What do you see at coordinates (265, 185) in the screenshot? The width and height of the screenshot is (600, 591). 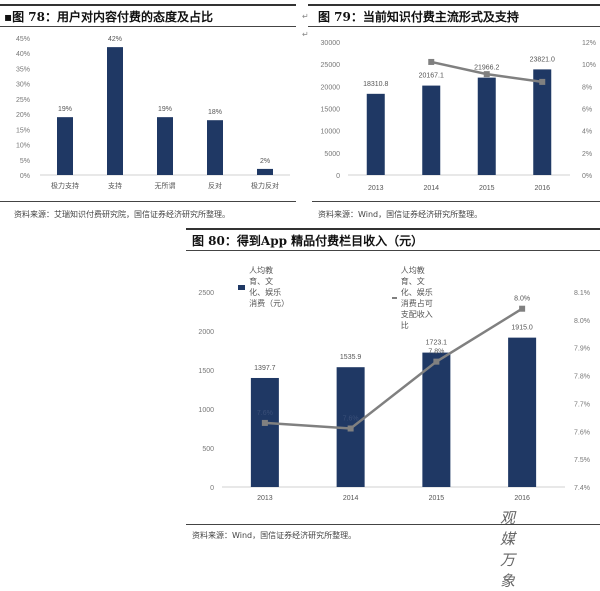 I see `x-tick-label: 极力反对` at bounding box center [265, 185].